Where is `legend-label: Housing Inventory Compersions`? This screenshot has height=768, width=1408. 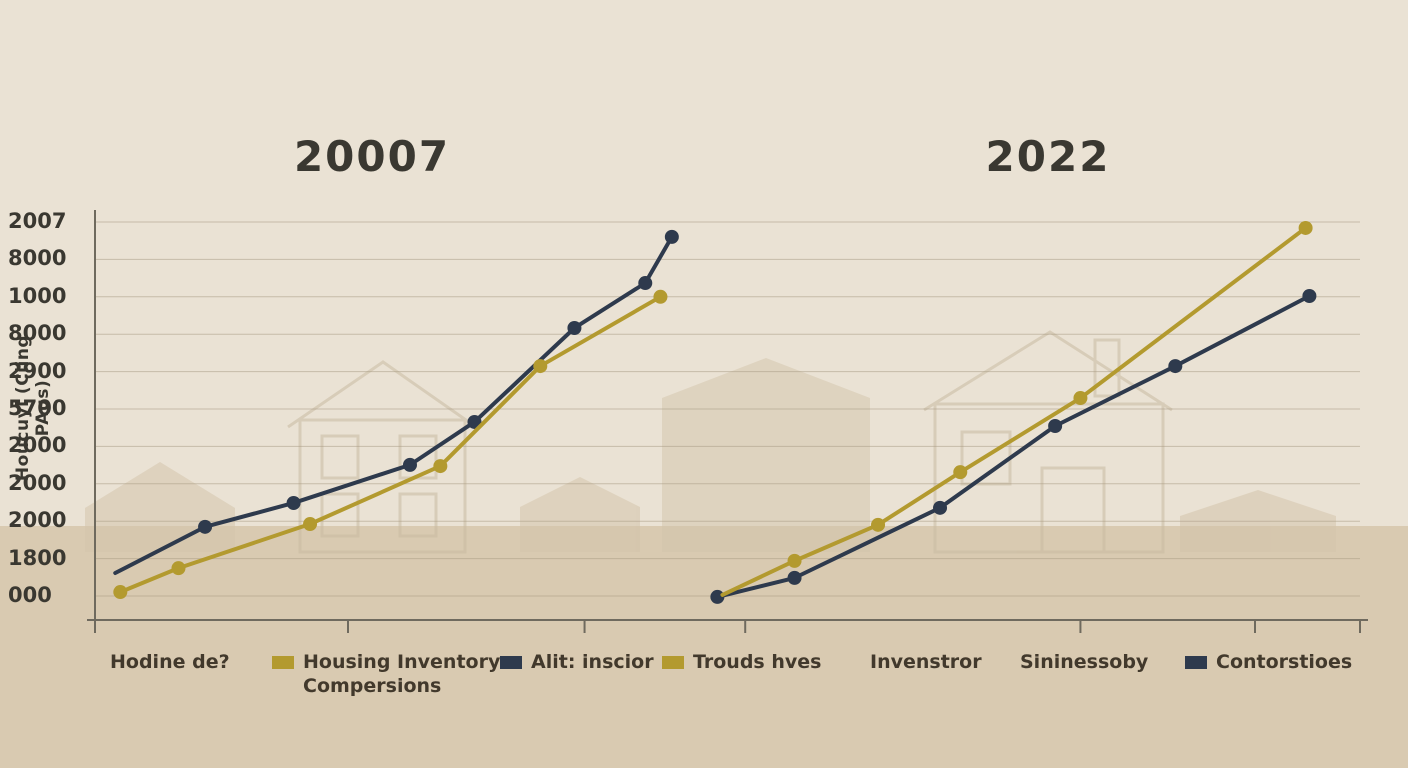 legend-label: Housing Inventory Compersions is located at coordinates (402, 674).